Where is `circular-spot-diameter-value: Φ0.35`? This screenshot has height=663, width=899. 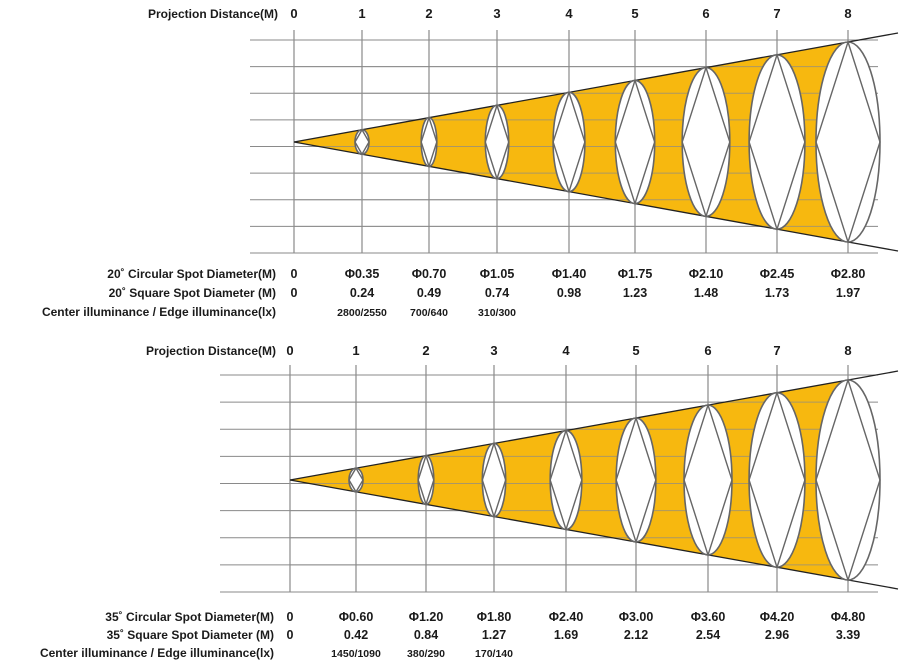 circular-spot-diameter-value: Φ0.35 is located at coordinates (362, 274).